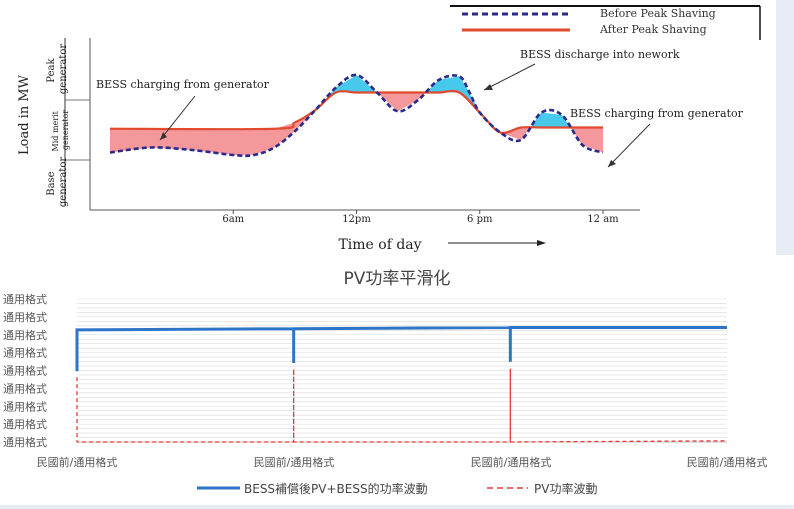 The height and width of the screenshot is (509, 794). What do you see at coordinates (488, 87) in the screenshot?
I see `annotation-arrowhead-discharge` at bounding box center [488, 87].